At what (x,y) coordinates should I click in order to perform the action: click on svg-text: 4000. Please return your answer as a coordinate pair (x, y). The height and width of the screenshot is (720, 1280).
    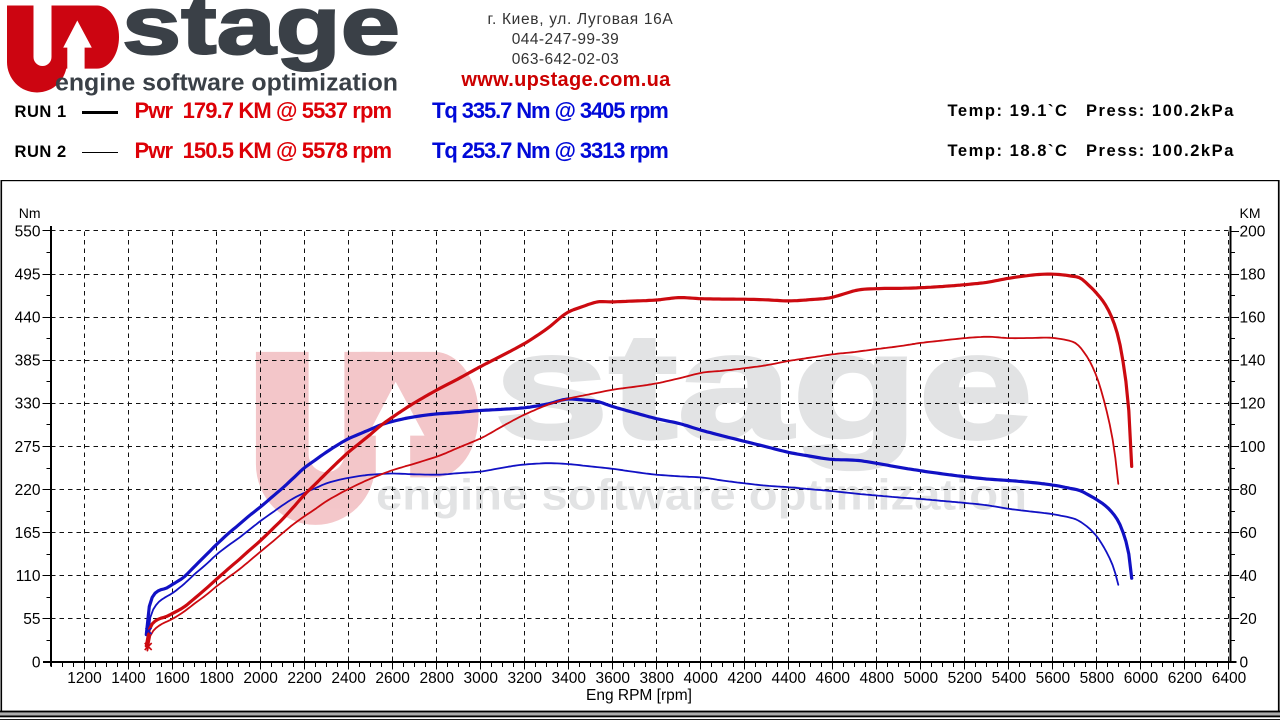
    Looking at the image, I should click on (701, 678).